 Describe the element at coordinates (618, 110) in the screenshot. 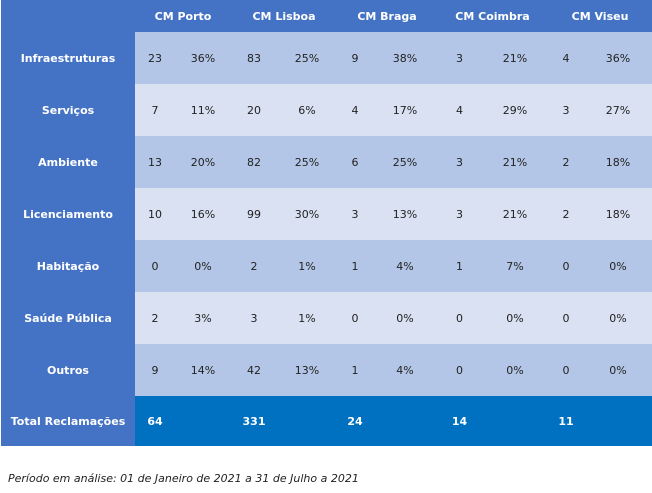

I see `percent-cell: 27%` at that location.